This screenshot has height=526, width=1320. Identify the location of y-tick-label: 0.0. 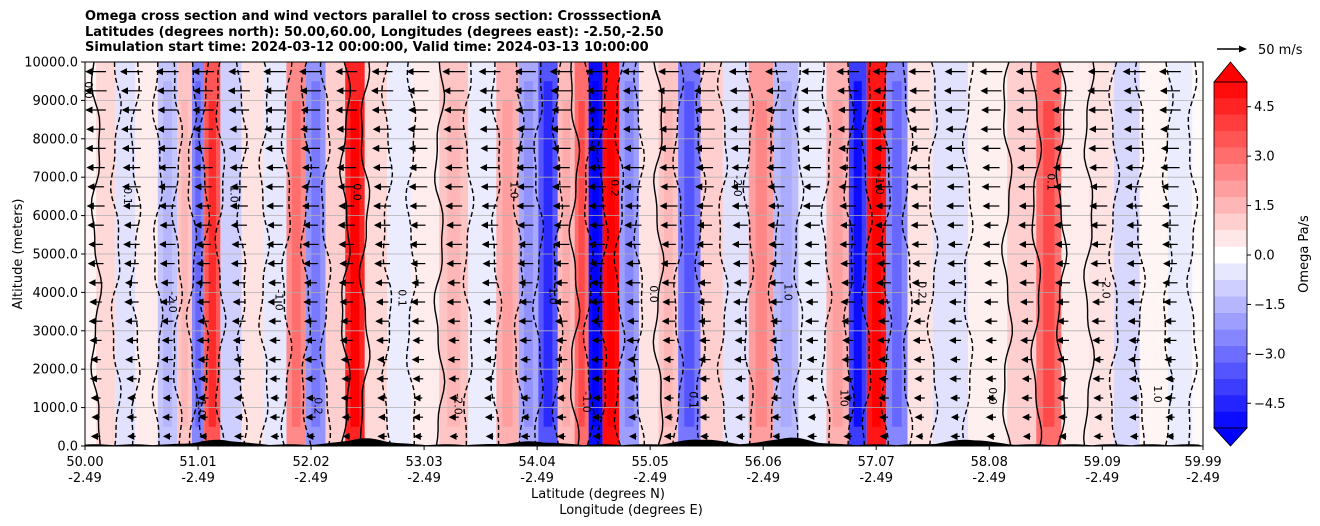
(67, 447).